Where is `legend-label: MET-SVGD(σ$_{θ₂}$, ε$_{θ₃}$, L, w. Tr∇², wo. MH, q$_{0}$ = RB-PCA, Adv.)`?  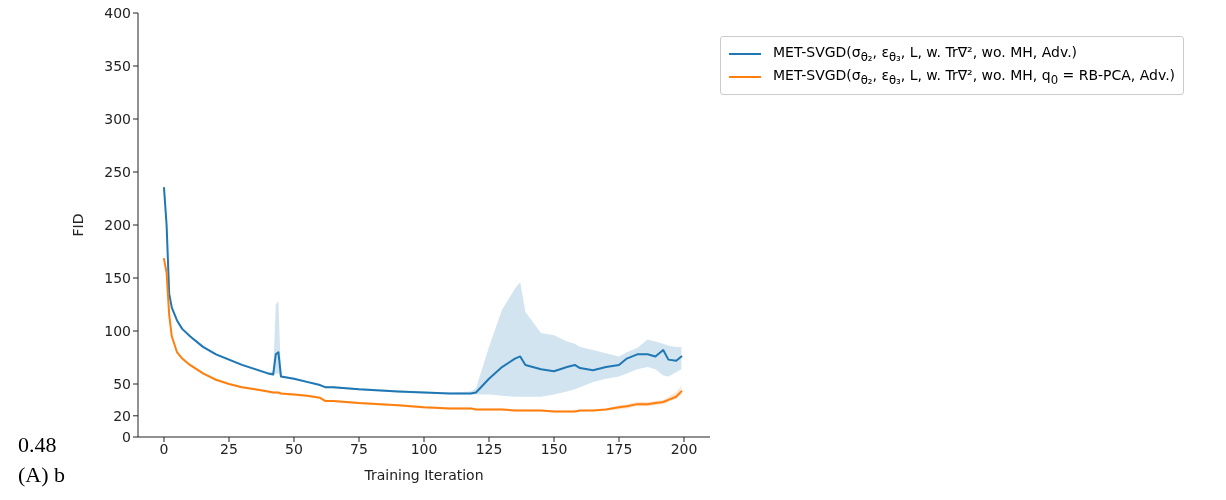 legend-label: MET-SVGD(σ$_{θ₂}$, ε$_{θ₃}$, L, w. Tr∇², wo. MH, q$_{0}$ = RB-PCA, Adv.) is located at coordinates (974, 76).